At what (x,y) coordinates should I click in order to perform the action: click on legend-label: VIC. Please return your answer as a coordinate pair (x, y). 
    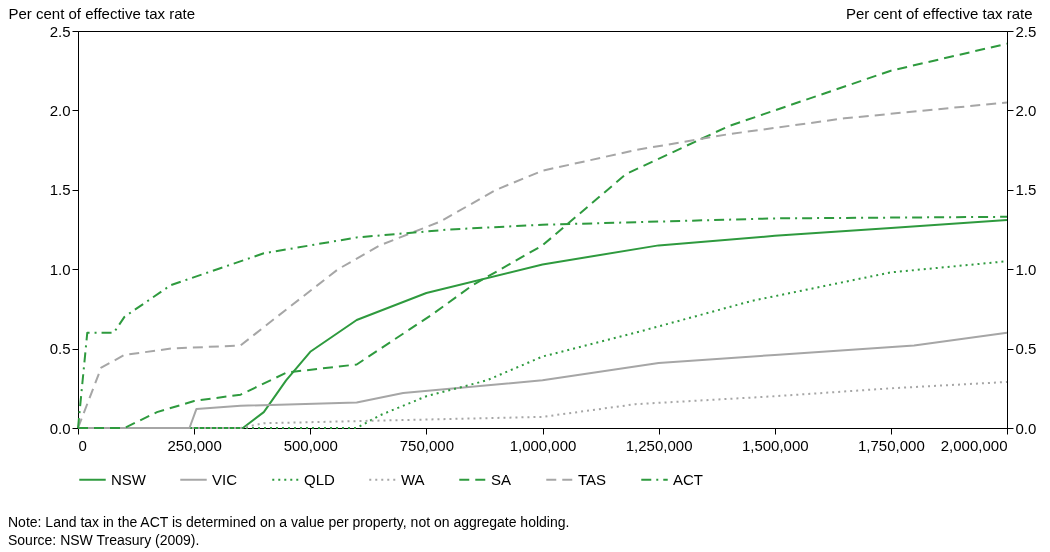
    Looking at the image, I should click on (225, 479).